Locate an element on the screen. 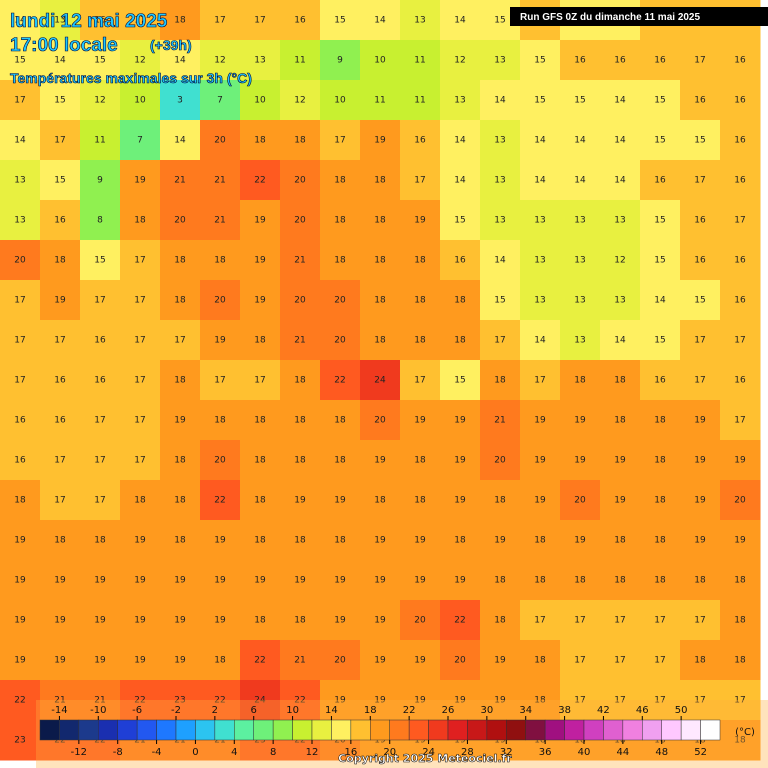  cell-value: 11 is located at coordinates (419, 61).